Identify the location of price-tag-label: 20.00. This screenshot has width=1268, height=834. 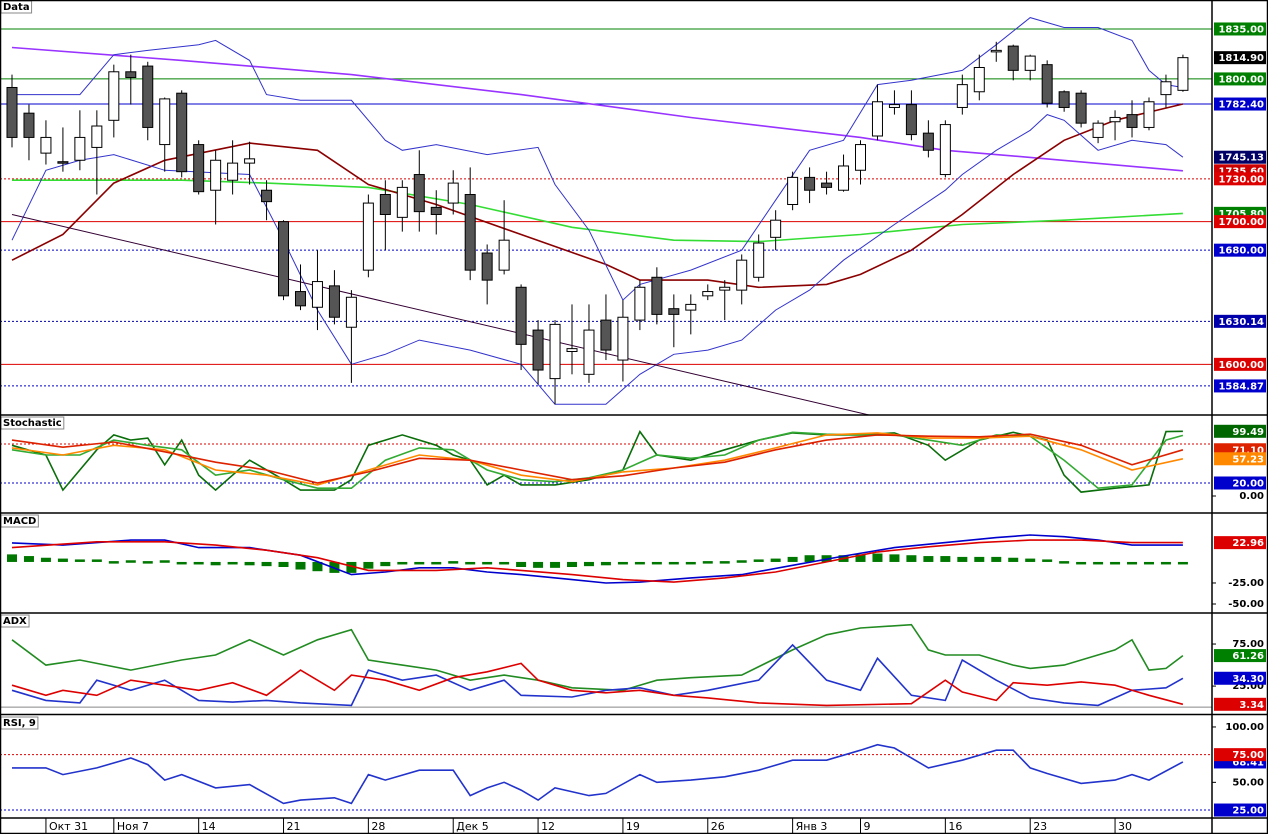
(1248, 483).